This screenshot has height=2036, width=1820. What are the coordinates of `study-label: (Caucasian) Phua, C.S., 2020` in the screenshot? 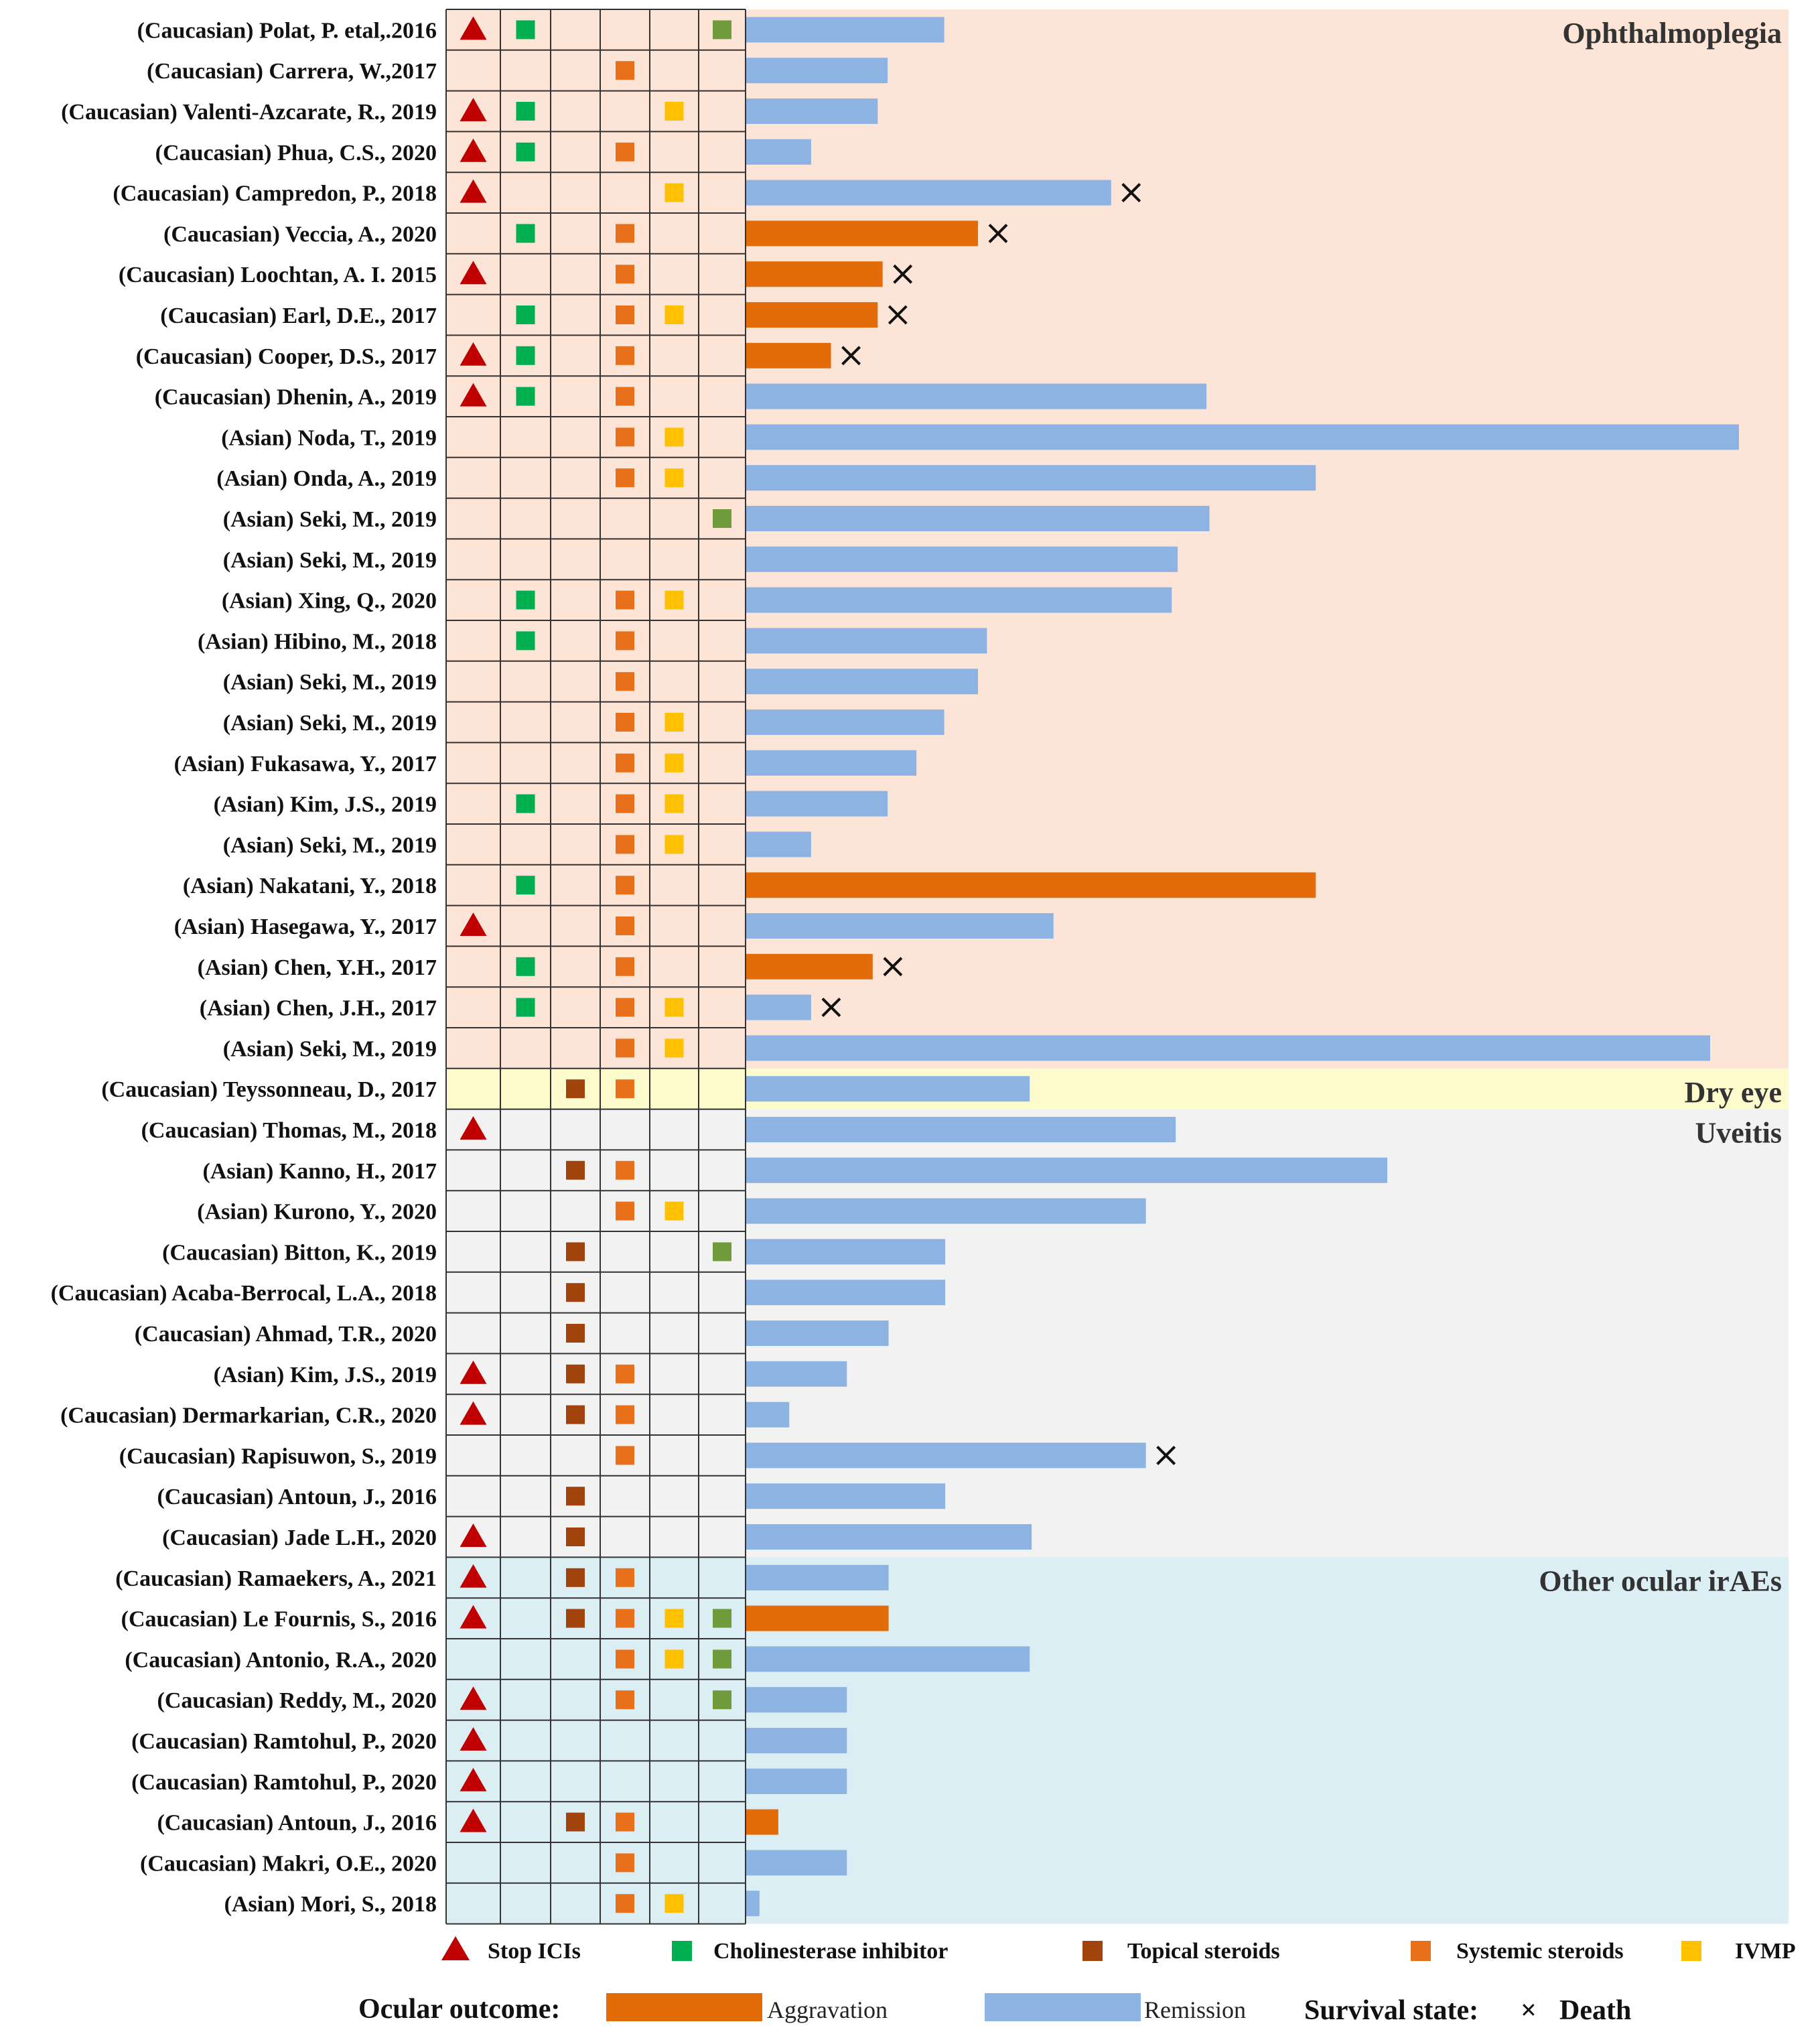 It's located at (296, 153).